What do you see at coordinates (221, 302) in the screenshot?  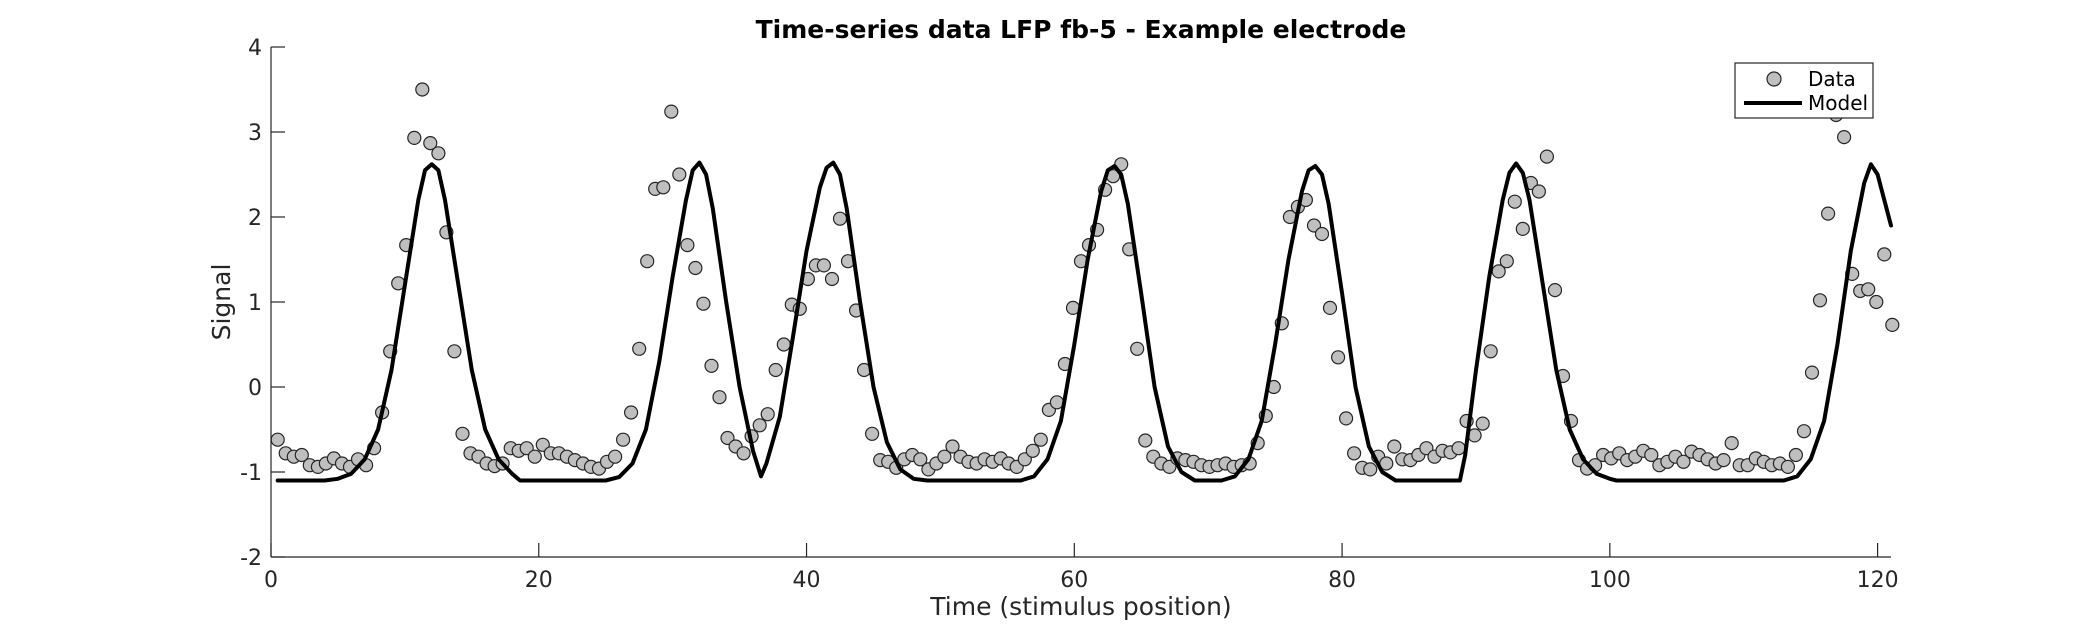 I see `y-axis-title: Signal` at bounding box center [221, 302].